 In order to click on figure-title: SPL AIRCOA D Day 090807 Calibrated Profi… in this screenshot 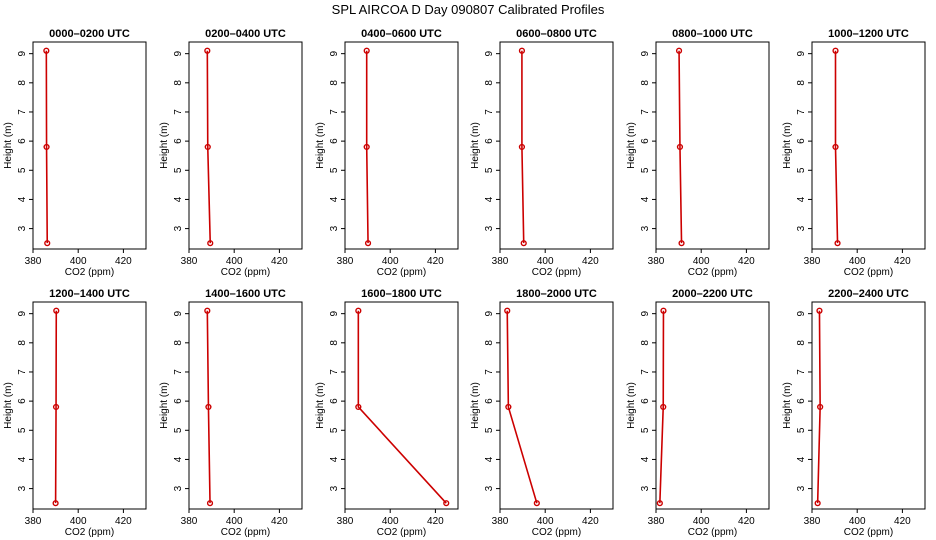, I will do `click(468, 9)`.